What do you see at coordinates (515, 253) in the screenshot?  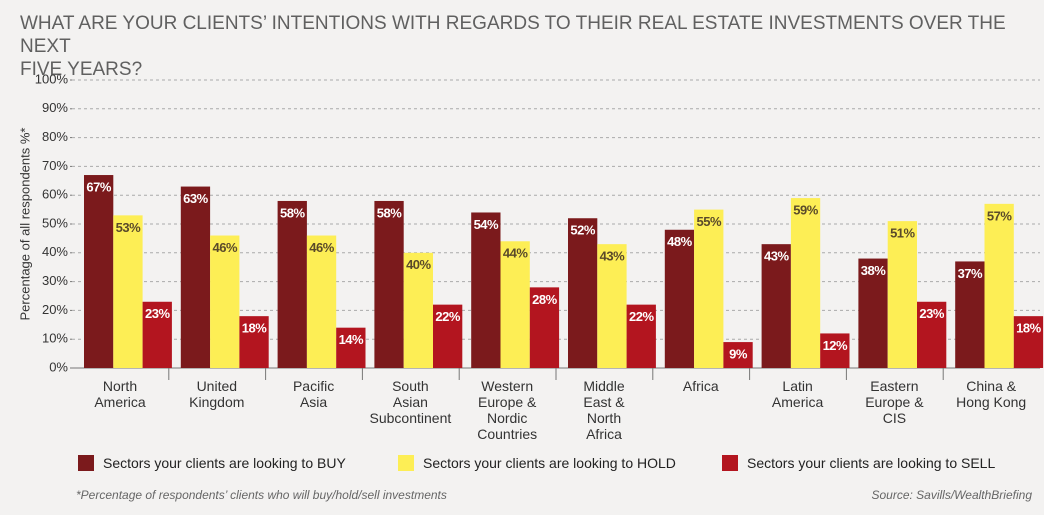 I see `value-label: 44%` at bounding box center [515, 253].